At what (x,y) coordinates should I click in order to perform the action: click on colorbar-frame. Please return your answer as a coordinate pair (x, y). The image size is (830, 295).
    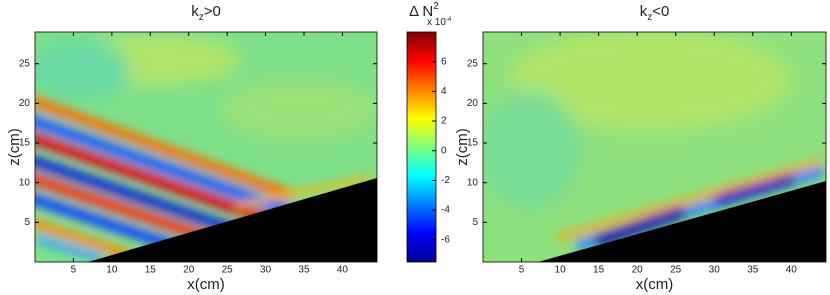
    Looking at the image, I should click on (421, 147).